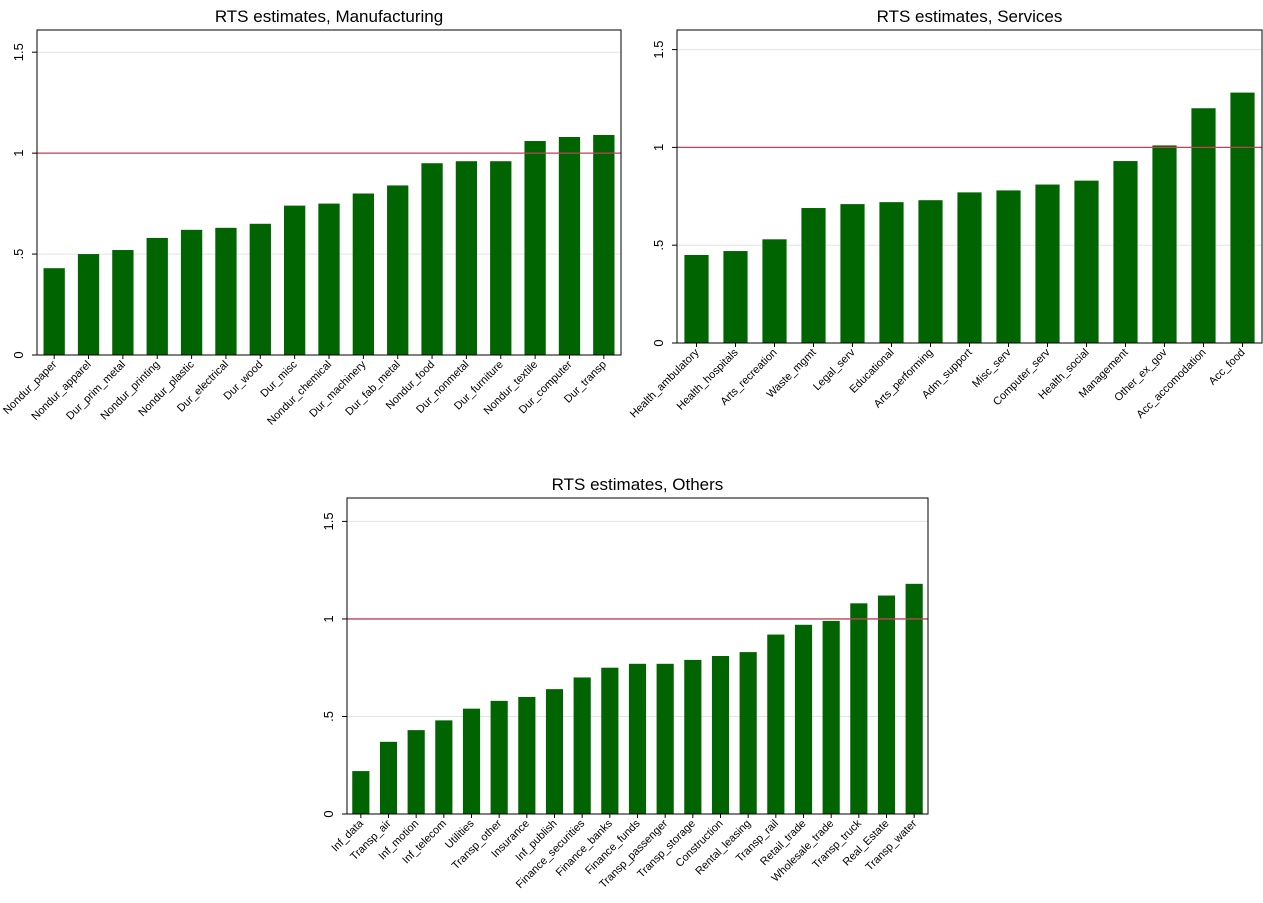  Describe the element at coordinates (638, 484) in the screenshot. I see `chart-title: RTS estimates, Others` at that location.